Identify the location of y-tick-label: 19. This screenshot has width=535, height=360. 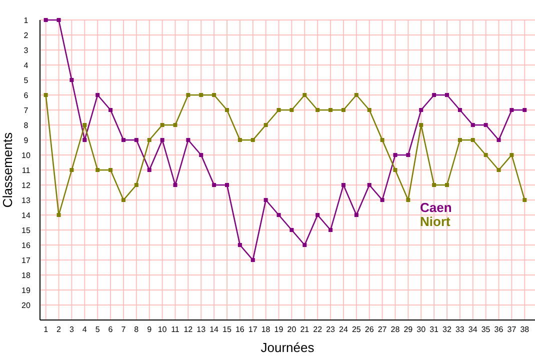
(26, 290).